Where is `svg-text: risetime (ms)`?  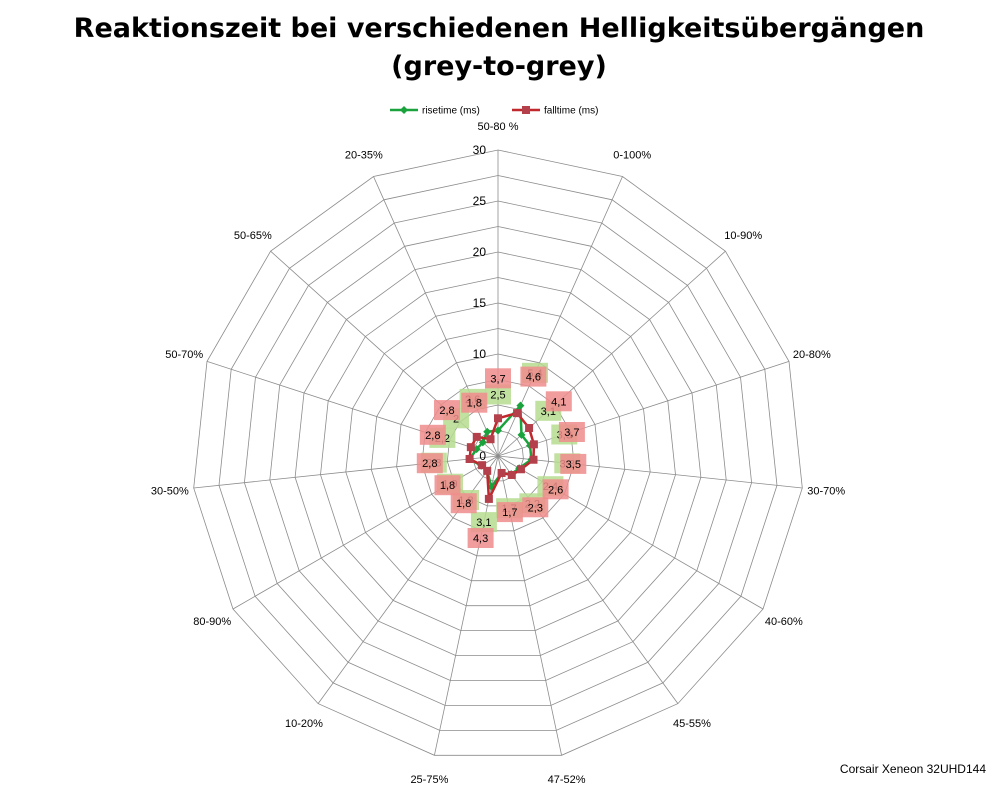
svg-text: risetime (ms) is located at coordinates (451, 111).